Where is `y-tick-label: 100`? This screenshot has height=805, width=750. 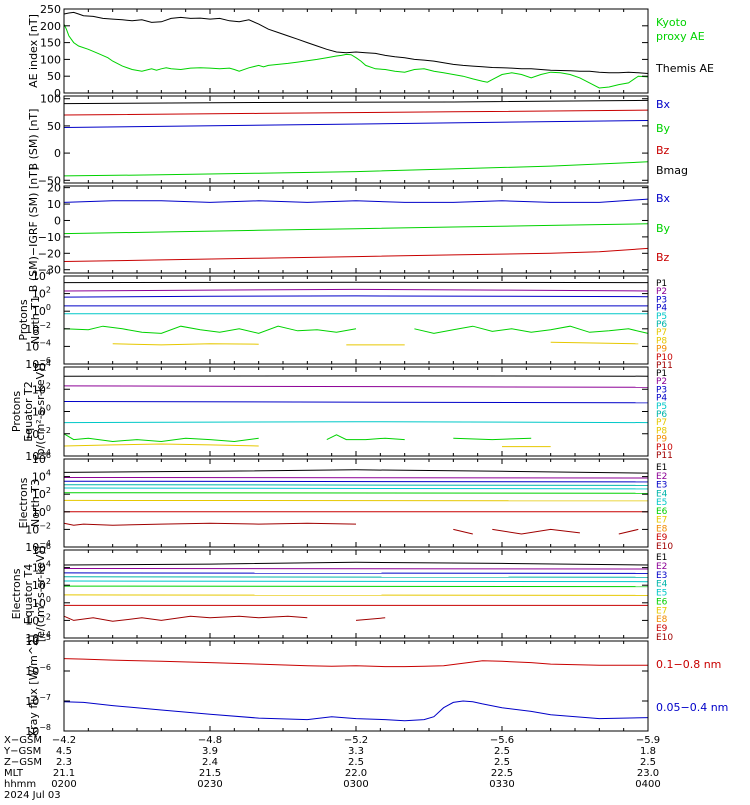 y-tick-label: 100 is located at coordinates (50, 99).